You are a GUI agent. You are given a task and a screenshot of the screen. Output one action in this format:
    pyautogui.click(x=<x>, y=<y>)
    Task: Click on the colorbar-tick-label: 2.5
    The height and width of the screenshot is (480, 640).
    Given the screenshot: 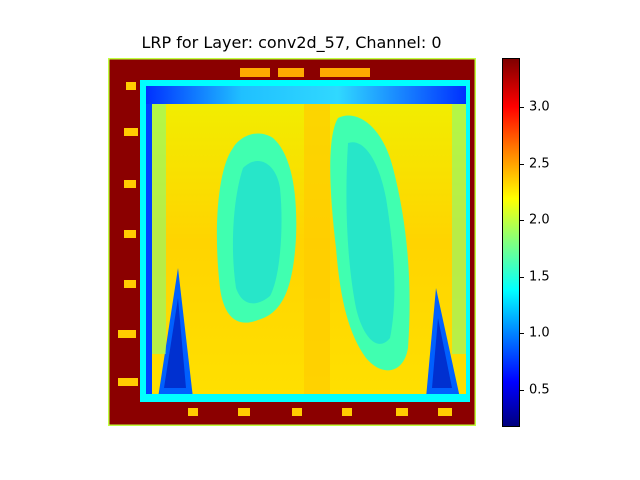 What is the action you would take?
    pyautogui.click(x=539, y=164)
    